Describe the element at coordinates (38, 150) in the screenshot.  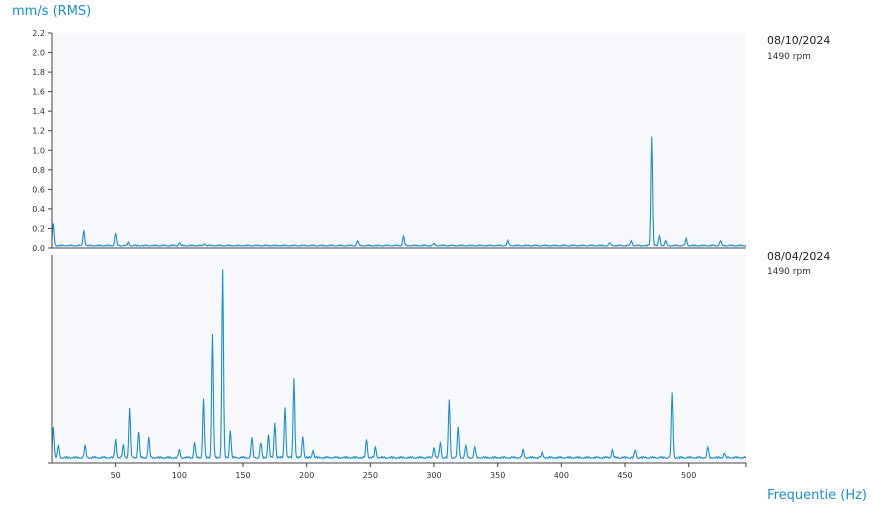
I see `y-tick-label-top: 1.0` at that location.